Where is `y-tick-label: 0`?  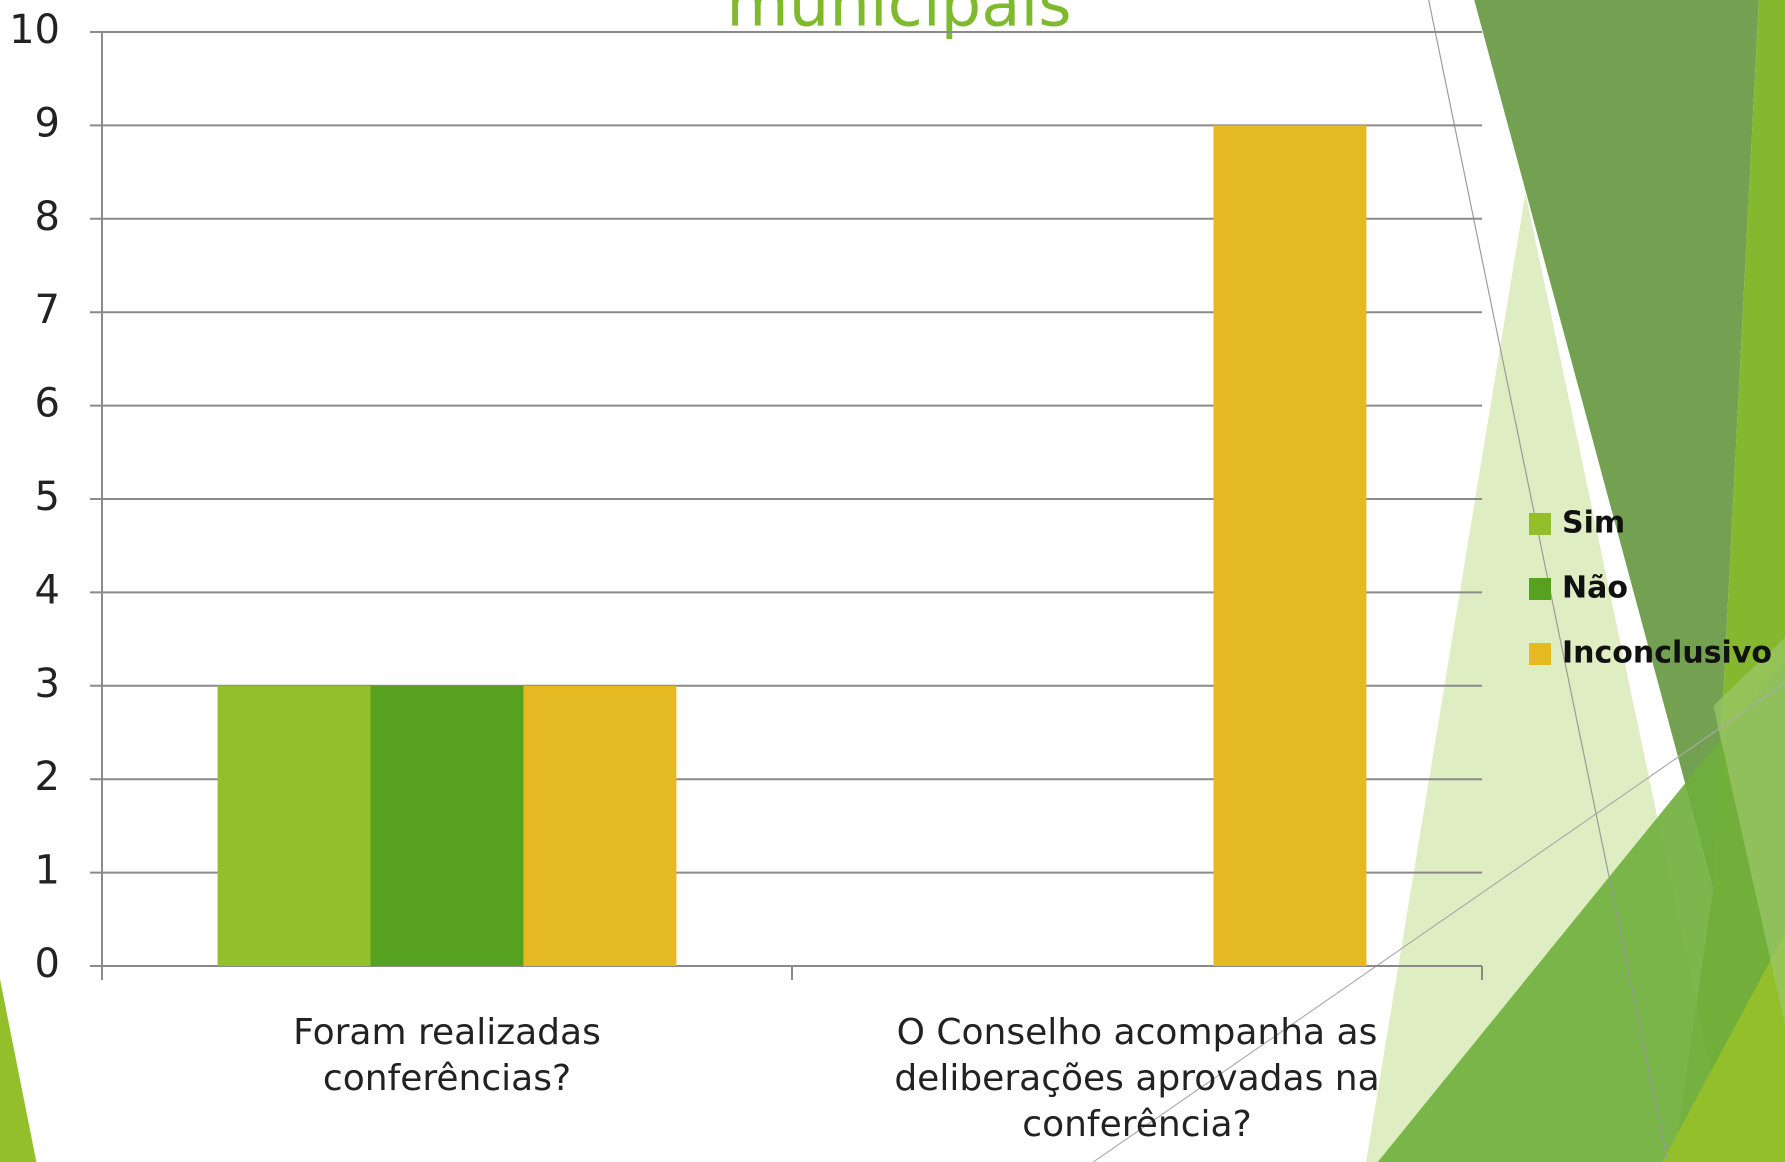 y-tick-label: 0 is located at coordinates (47, 964).